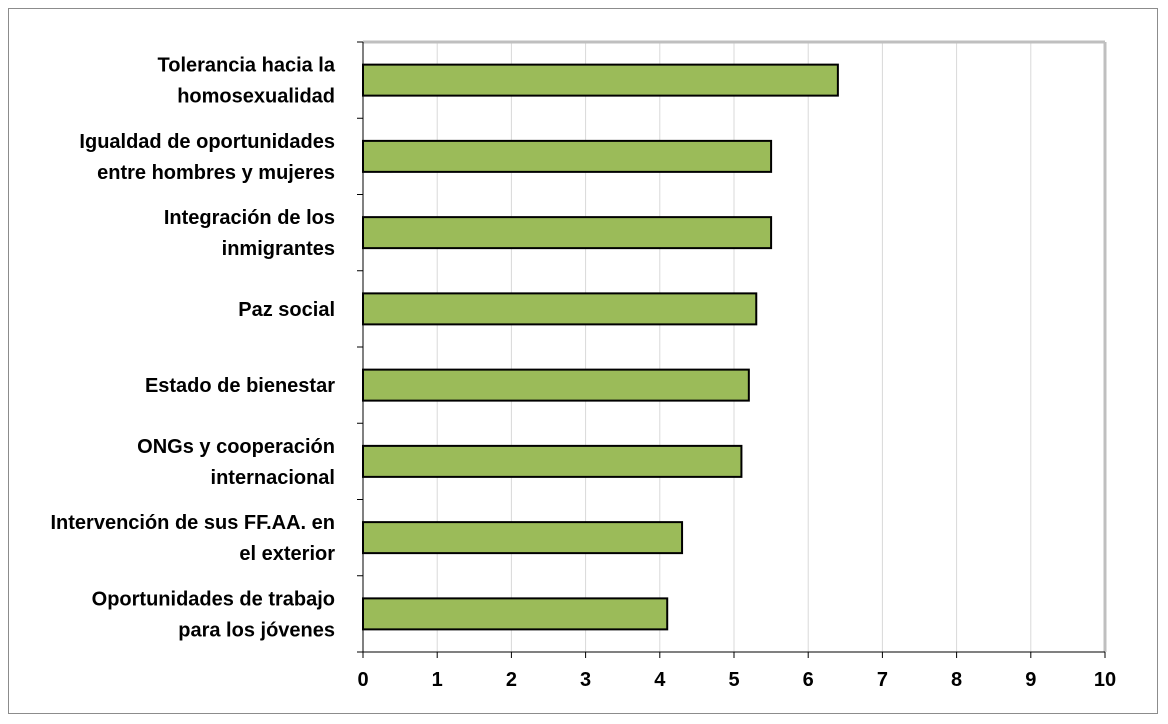 This screenshot has height=724, width=1168. What do you see at coordinates (437, 680) in the screenshot?
I see `x-tick-label: 1` at bounding box center [437, 680].